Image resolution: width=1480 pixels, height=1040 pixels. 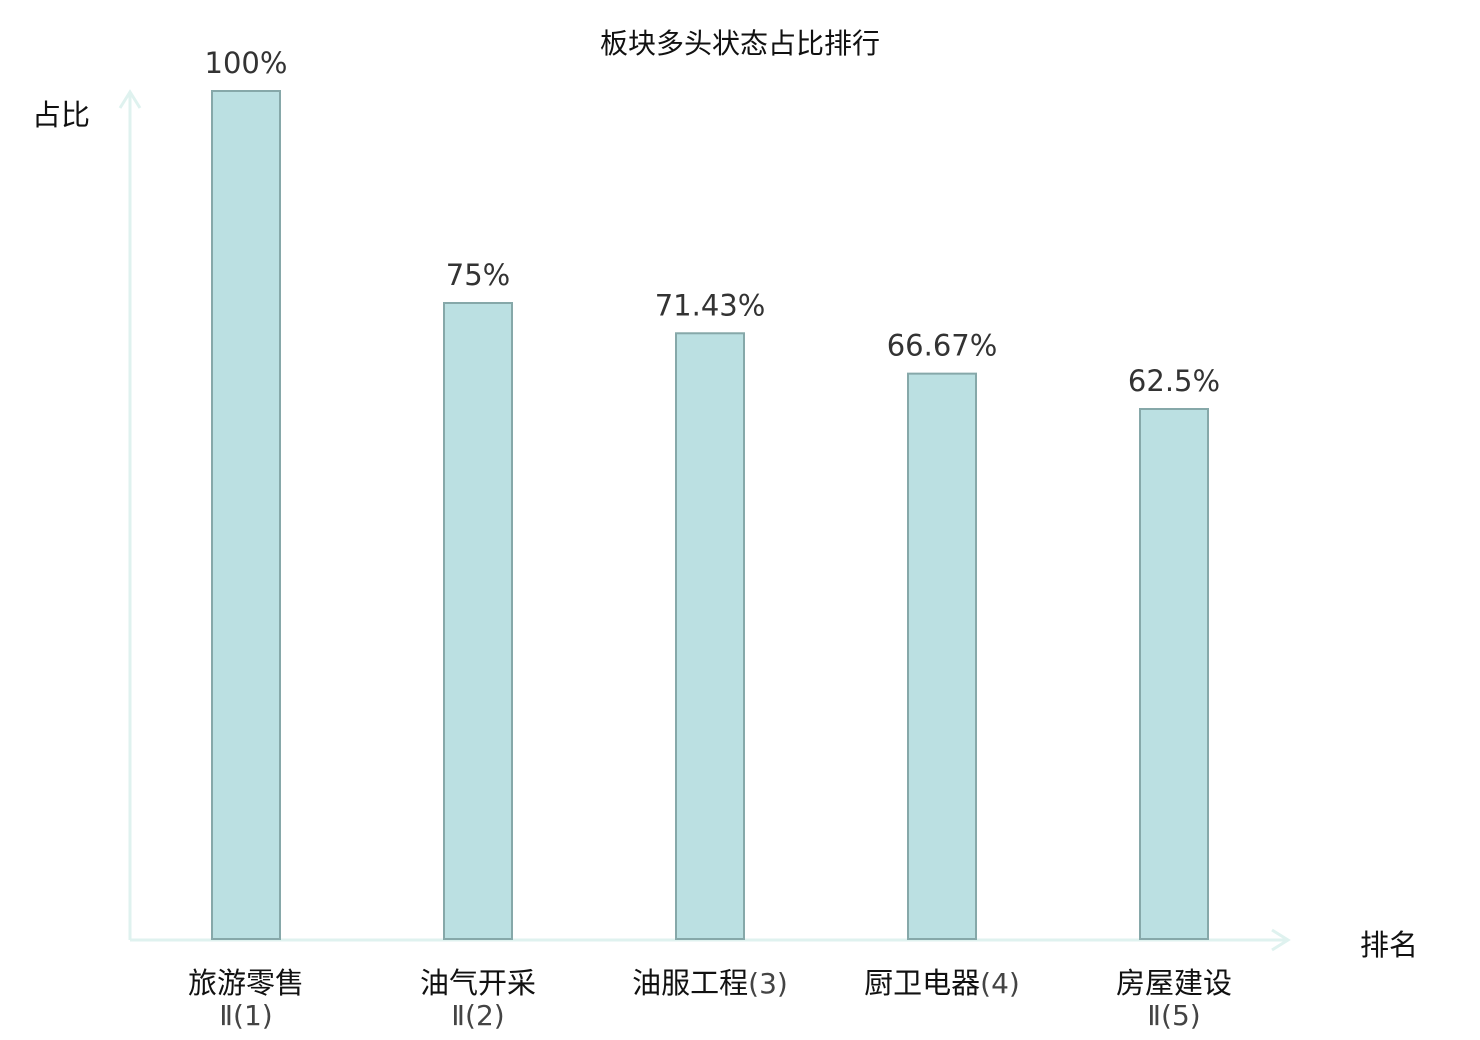 I want to click on y-axis-arrow-icon, so click(x=130, y=99).